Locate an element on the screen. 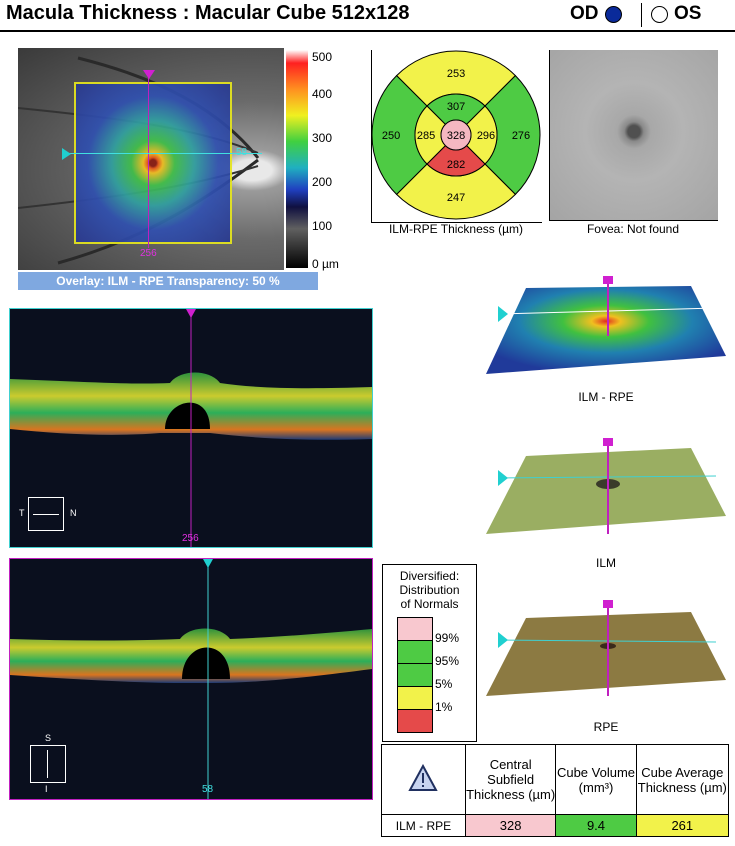  central-thickness-value: 328 is located at coordinates (510, 825).